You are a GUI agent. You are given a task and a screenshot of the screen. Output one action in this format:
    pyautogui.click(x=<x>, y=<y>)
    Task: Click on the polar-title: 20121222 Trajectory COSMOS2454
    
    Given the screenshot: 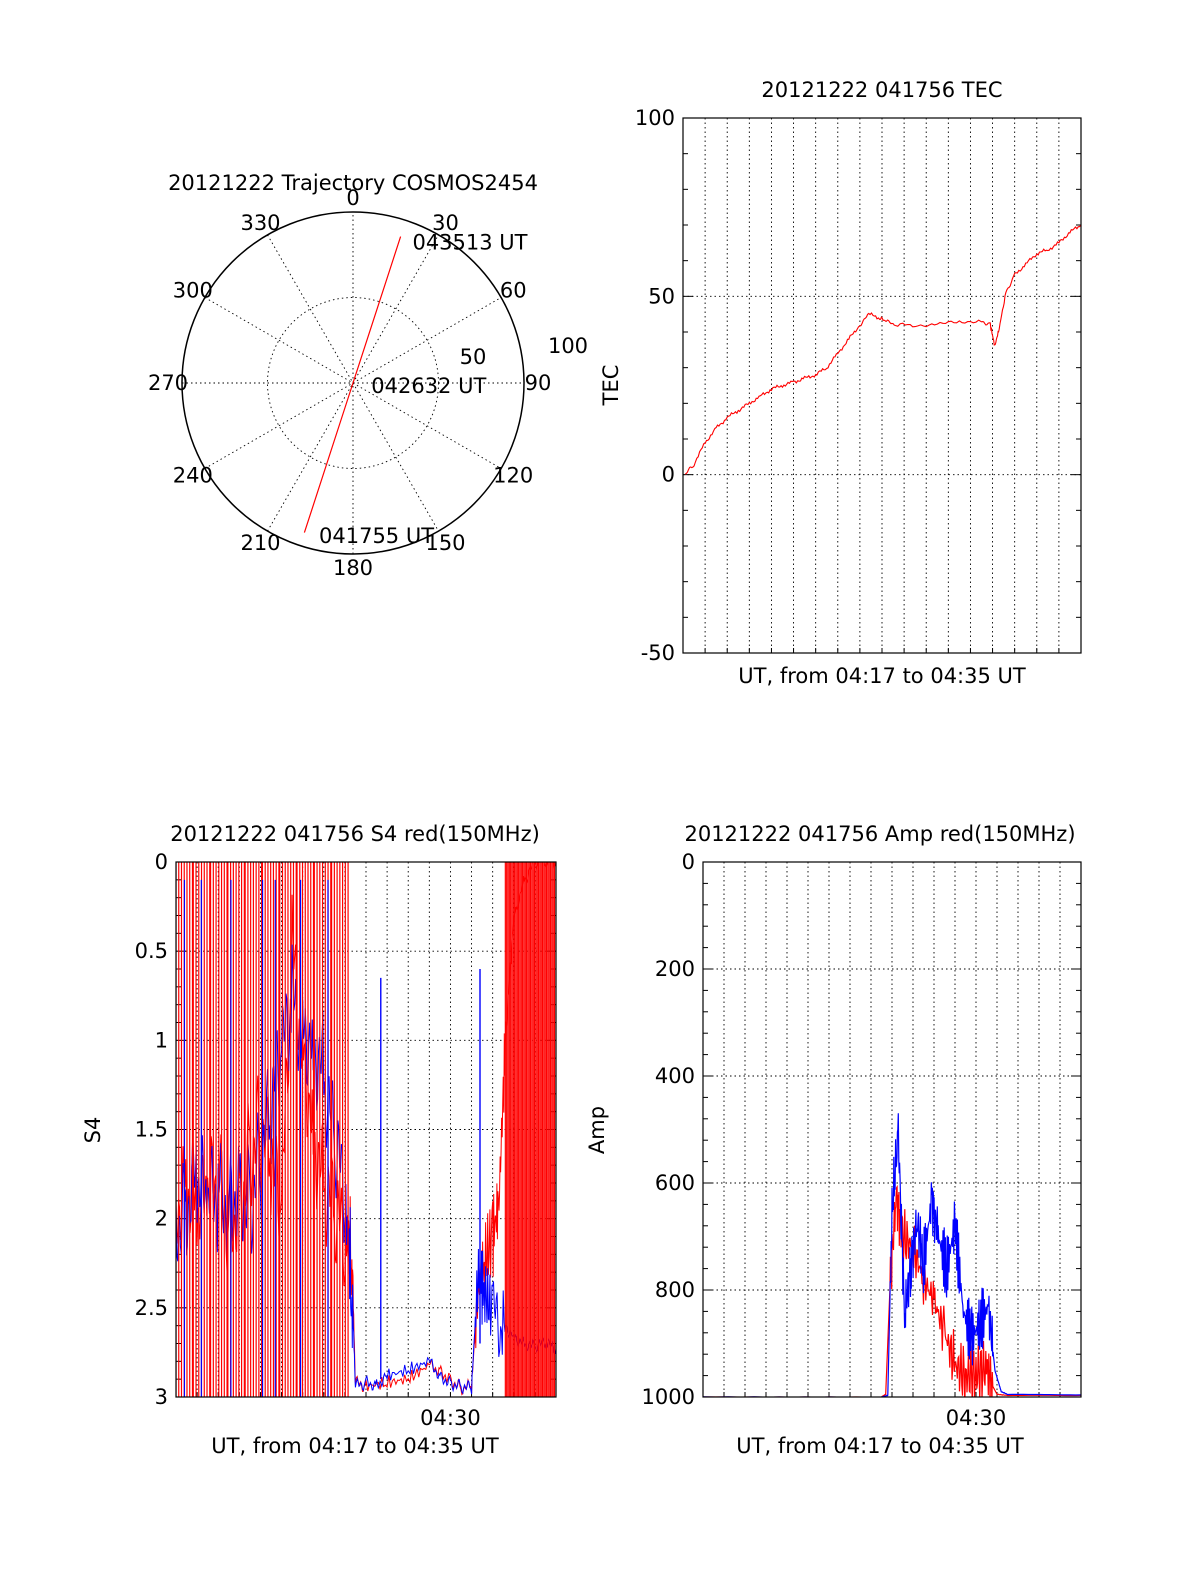 What is the action you would take?
    pyautogui.click(x=353, y=183)
    